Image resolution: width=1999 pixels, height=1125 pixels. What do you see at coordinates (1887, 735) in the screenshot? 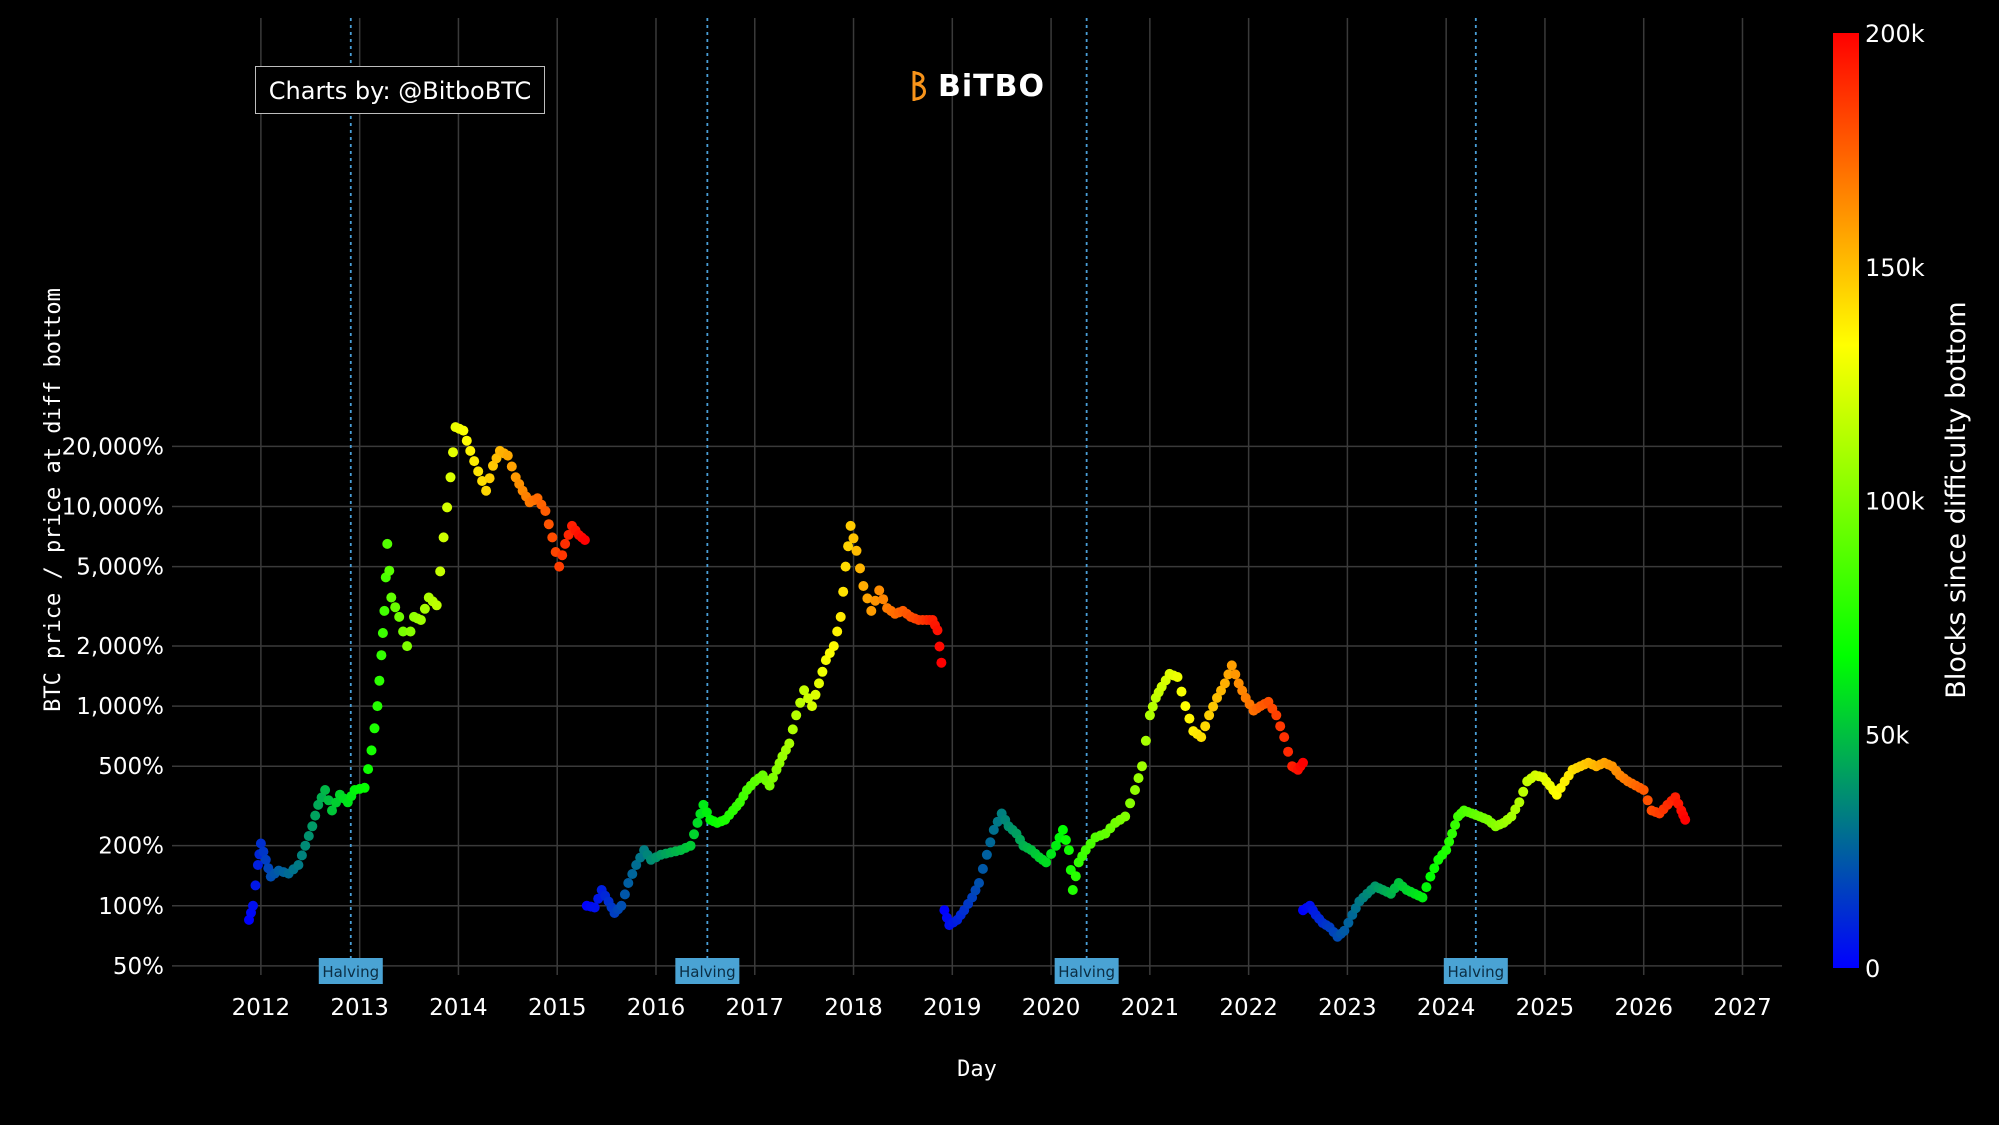
I see `colorbar-tick-label: 50k` at bounding box center [1887, 735].